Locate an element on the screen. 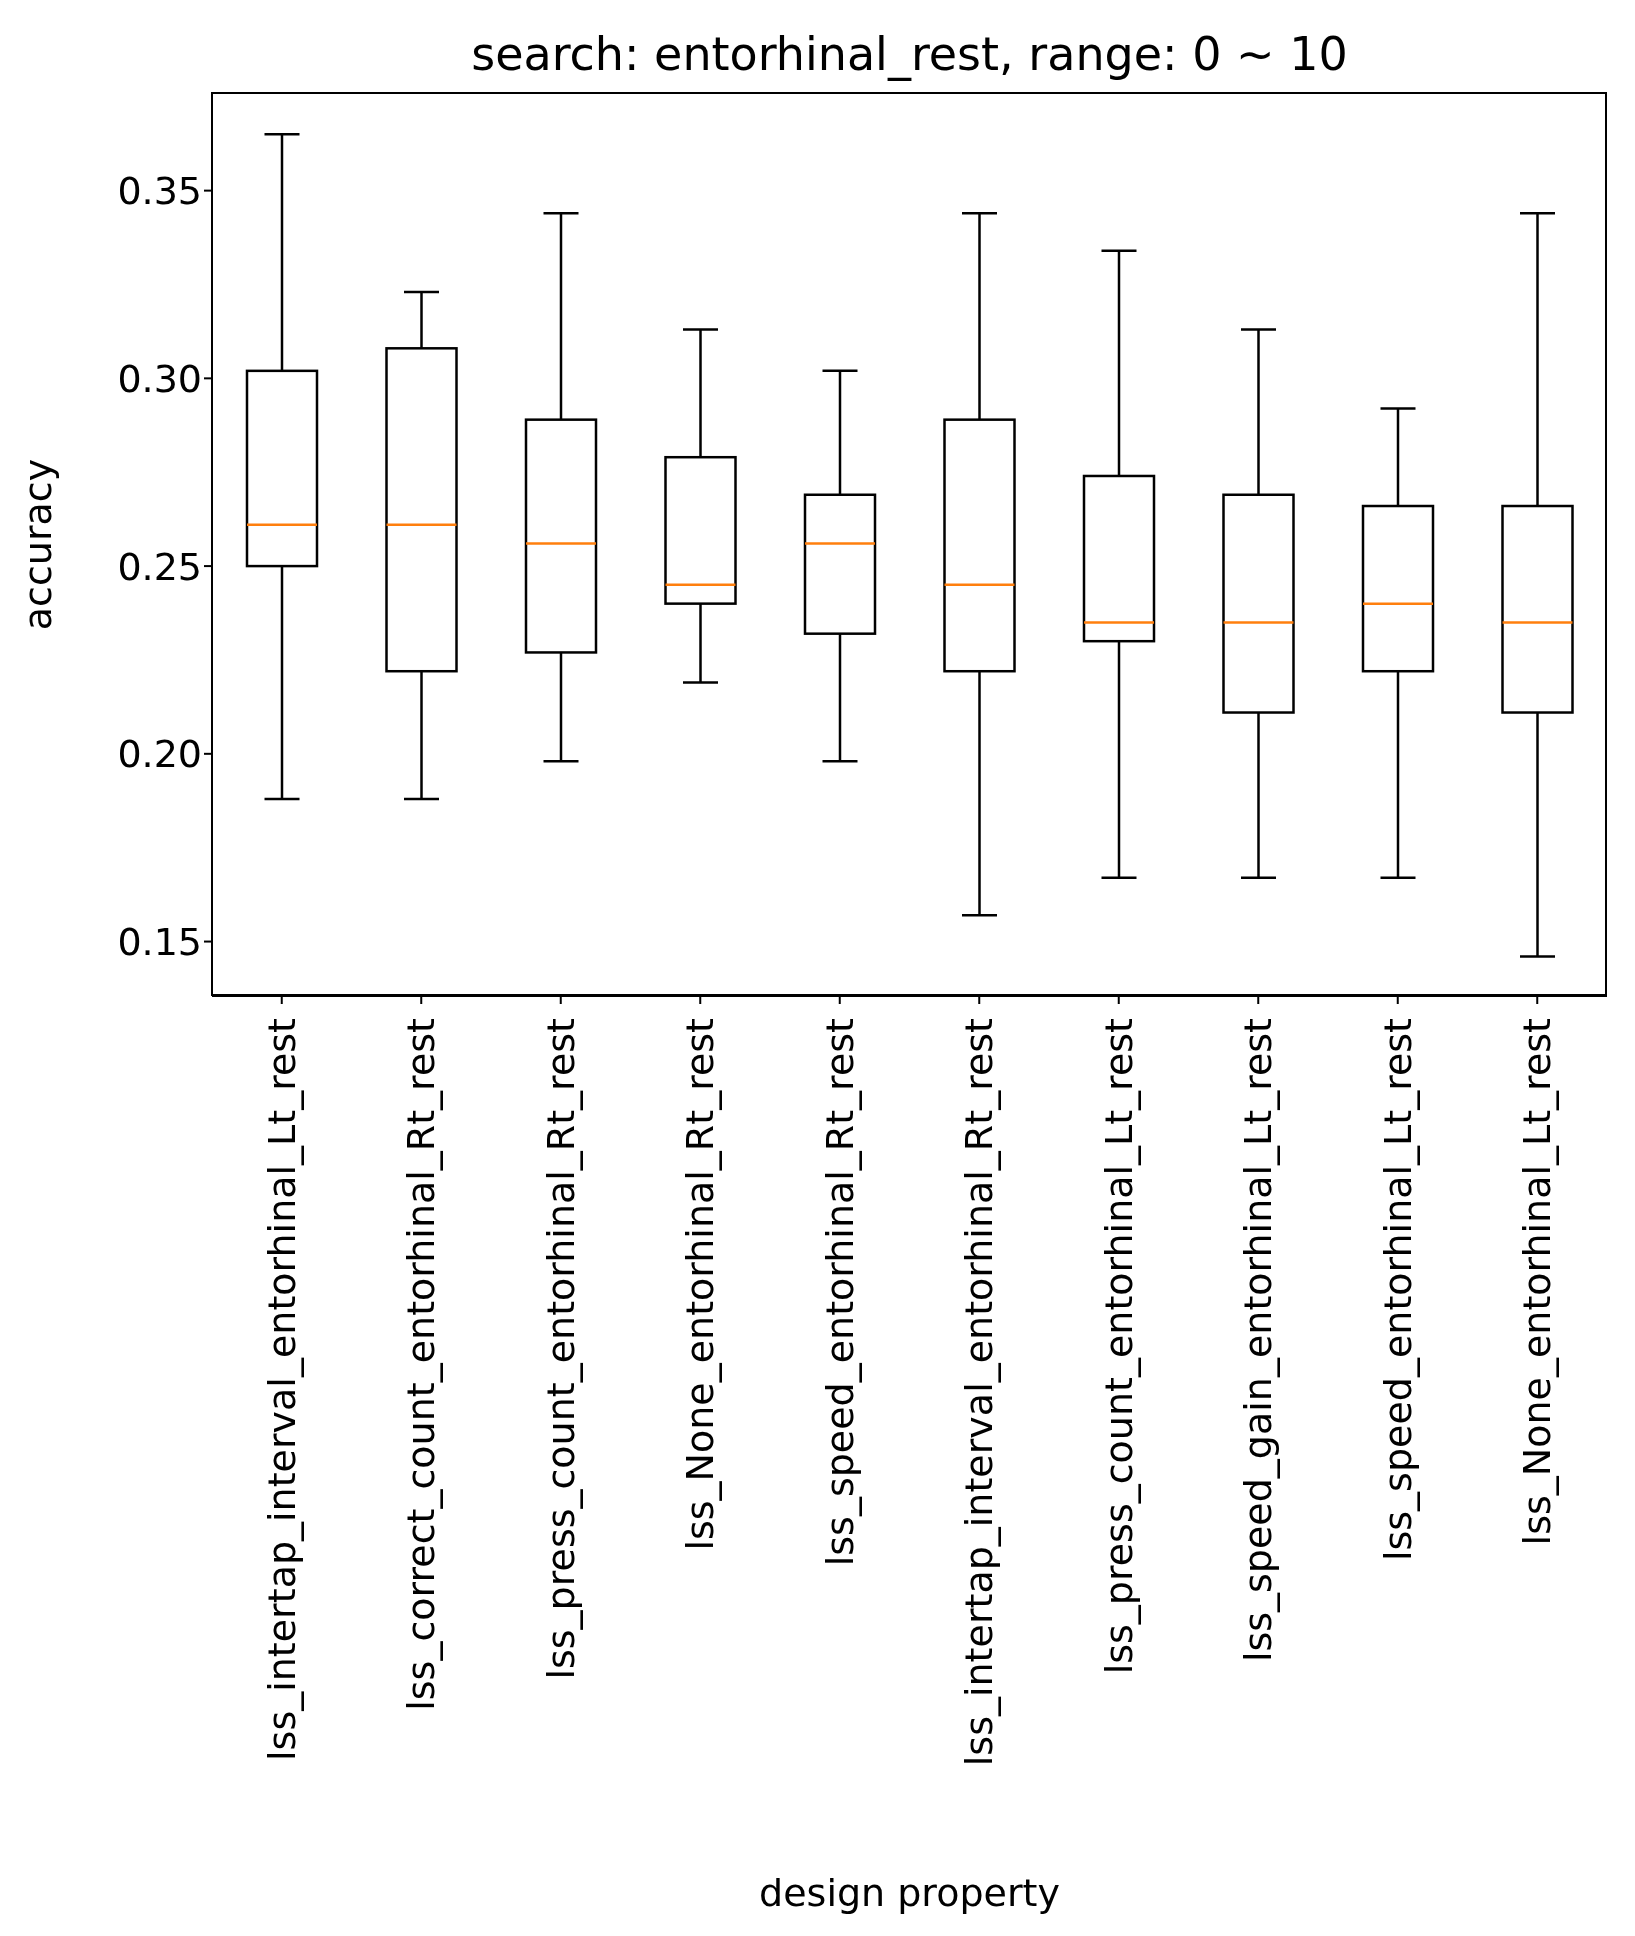  x-tick-label: lss_press_count_entorhinal_Rt_rest is located at coordinates (560, 1349).